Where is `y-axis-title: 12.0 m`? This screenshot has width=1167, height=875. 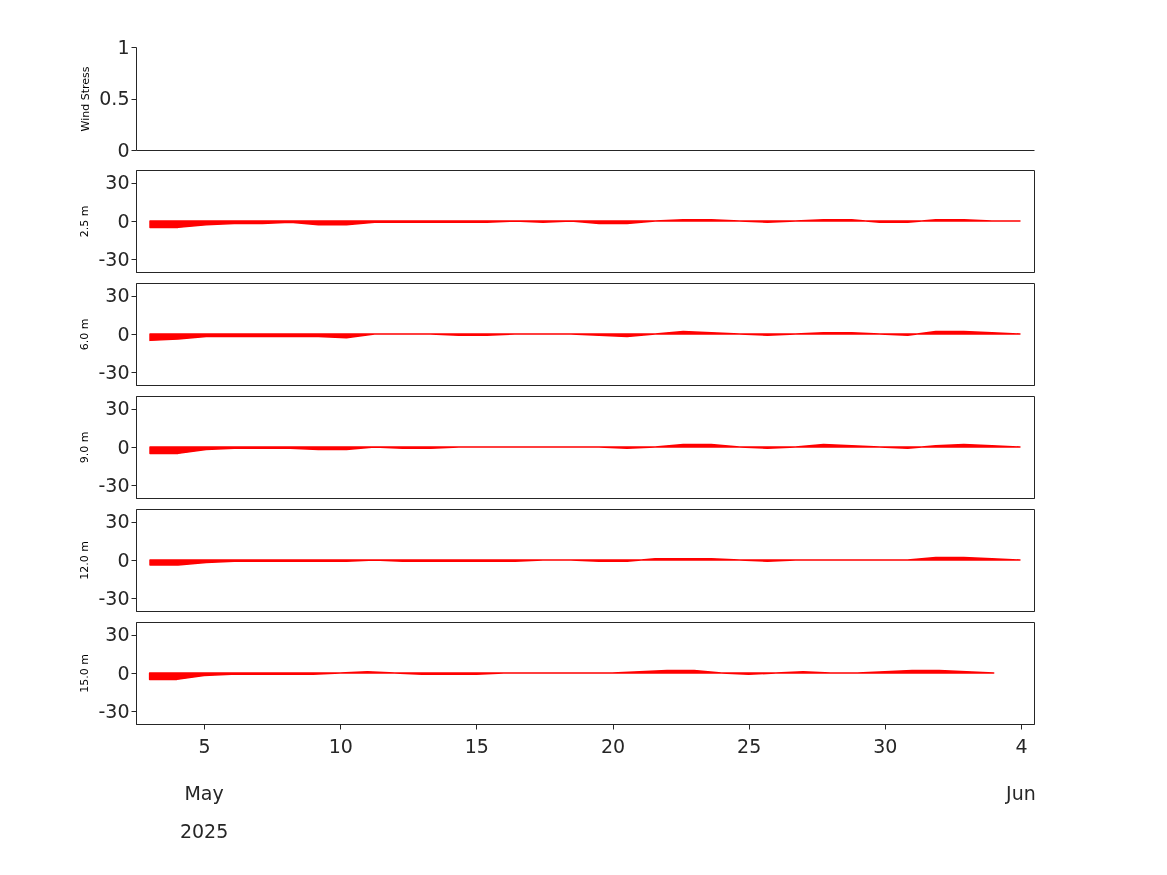
y-axis-title: 12.0 m is located at coordinates (85, 560).